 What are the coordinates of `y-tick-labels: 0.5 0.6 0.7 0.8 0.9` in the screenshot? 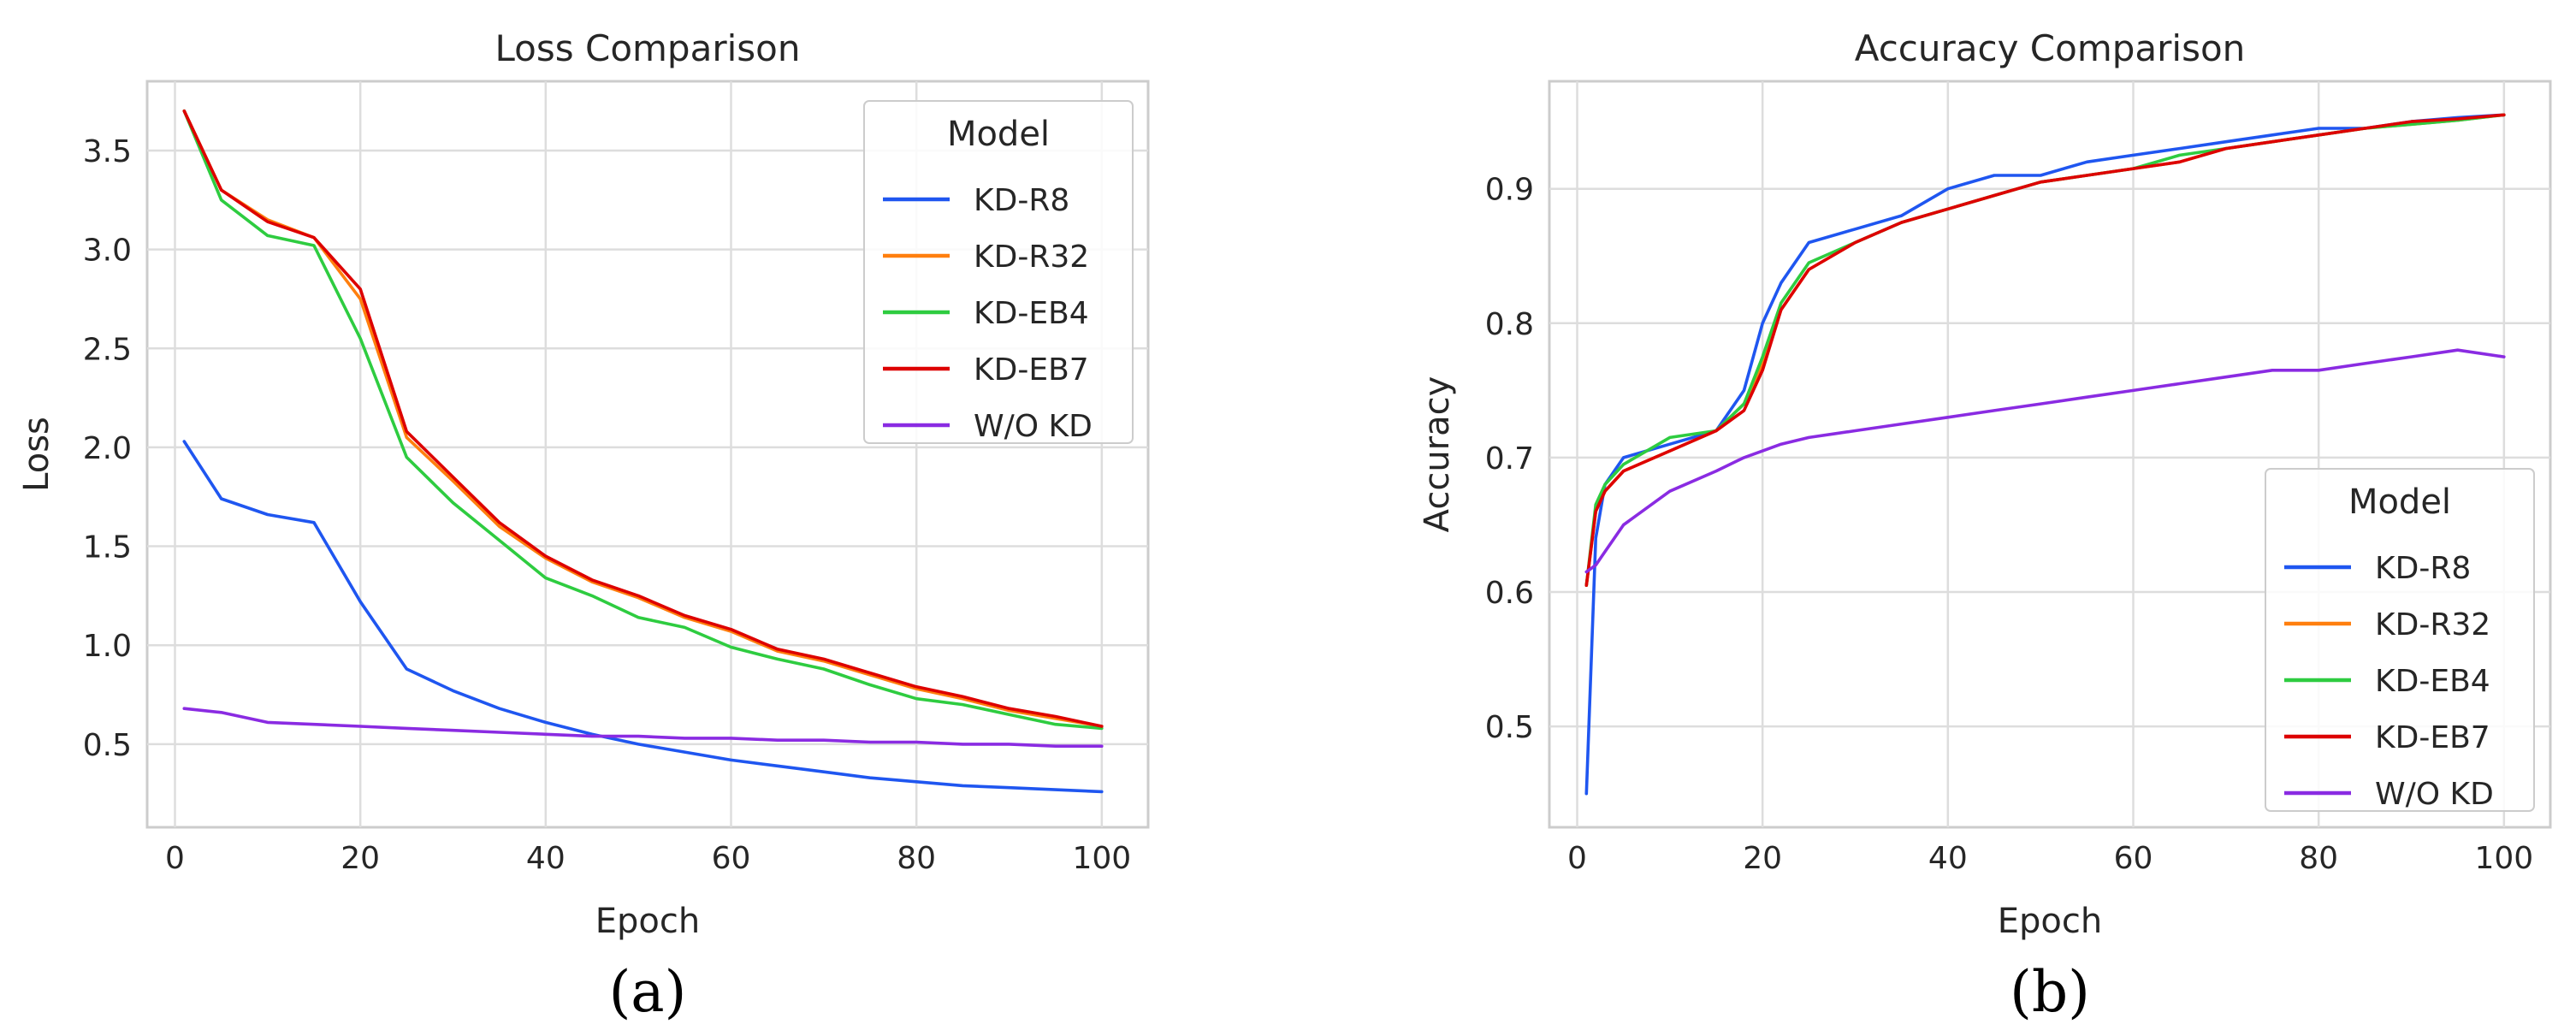 It's located at (1509, 459).